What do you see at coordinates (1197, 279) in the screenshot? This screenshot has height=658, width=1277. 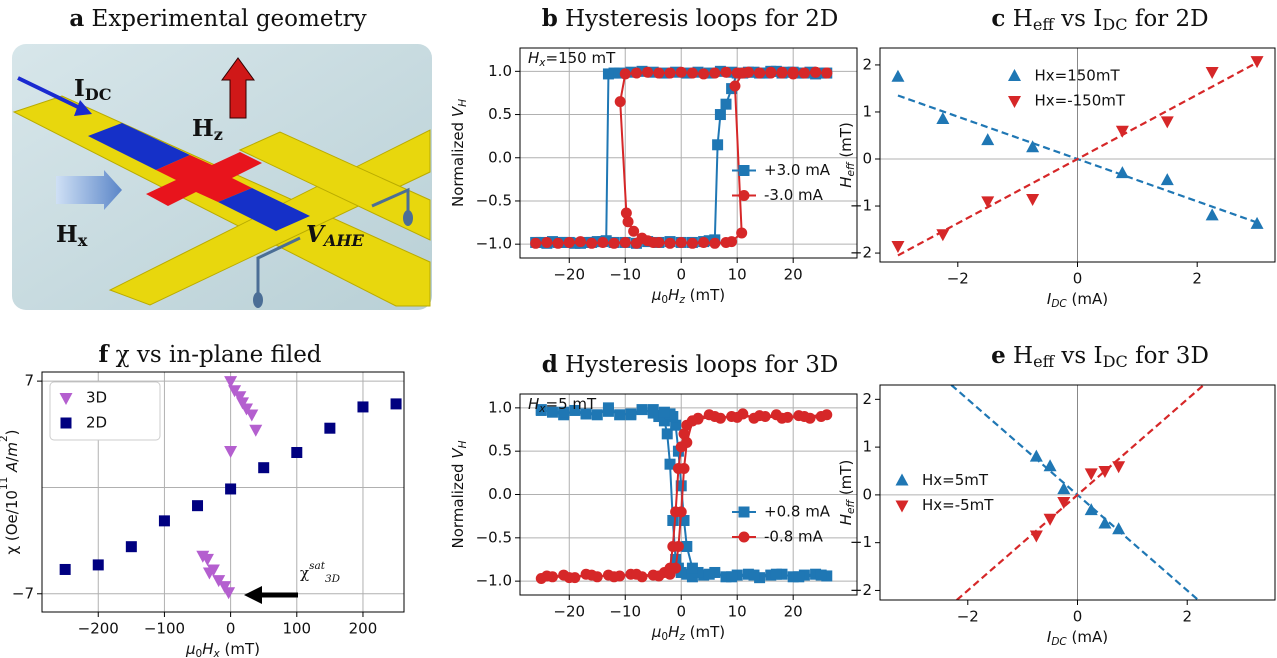 I see `x-tick-label: 2` at bounding box center [1197, 279].